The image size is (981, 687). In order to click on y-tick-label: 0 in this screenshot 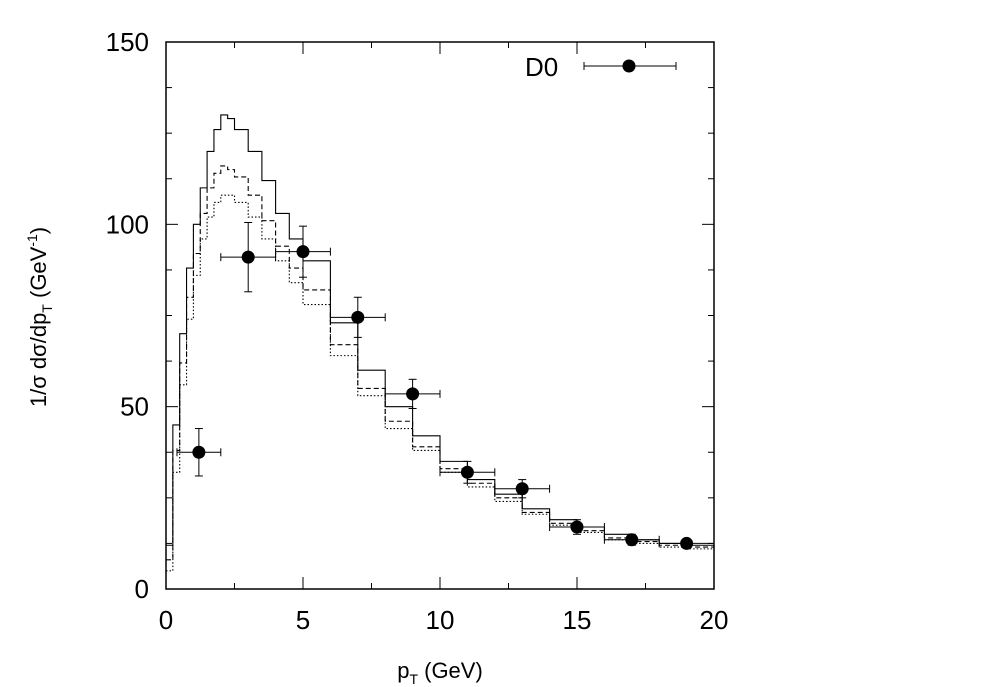, I will do `click(142, 589)`.